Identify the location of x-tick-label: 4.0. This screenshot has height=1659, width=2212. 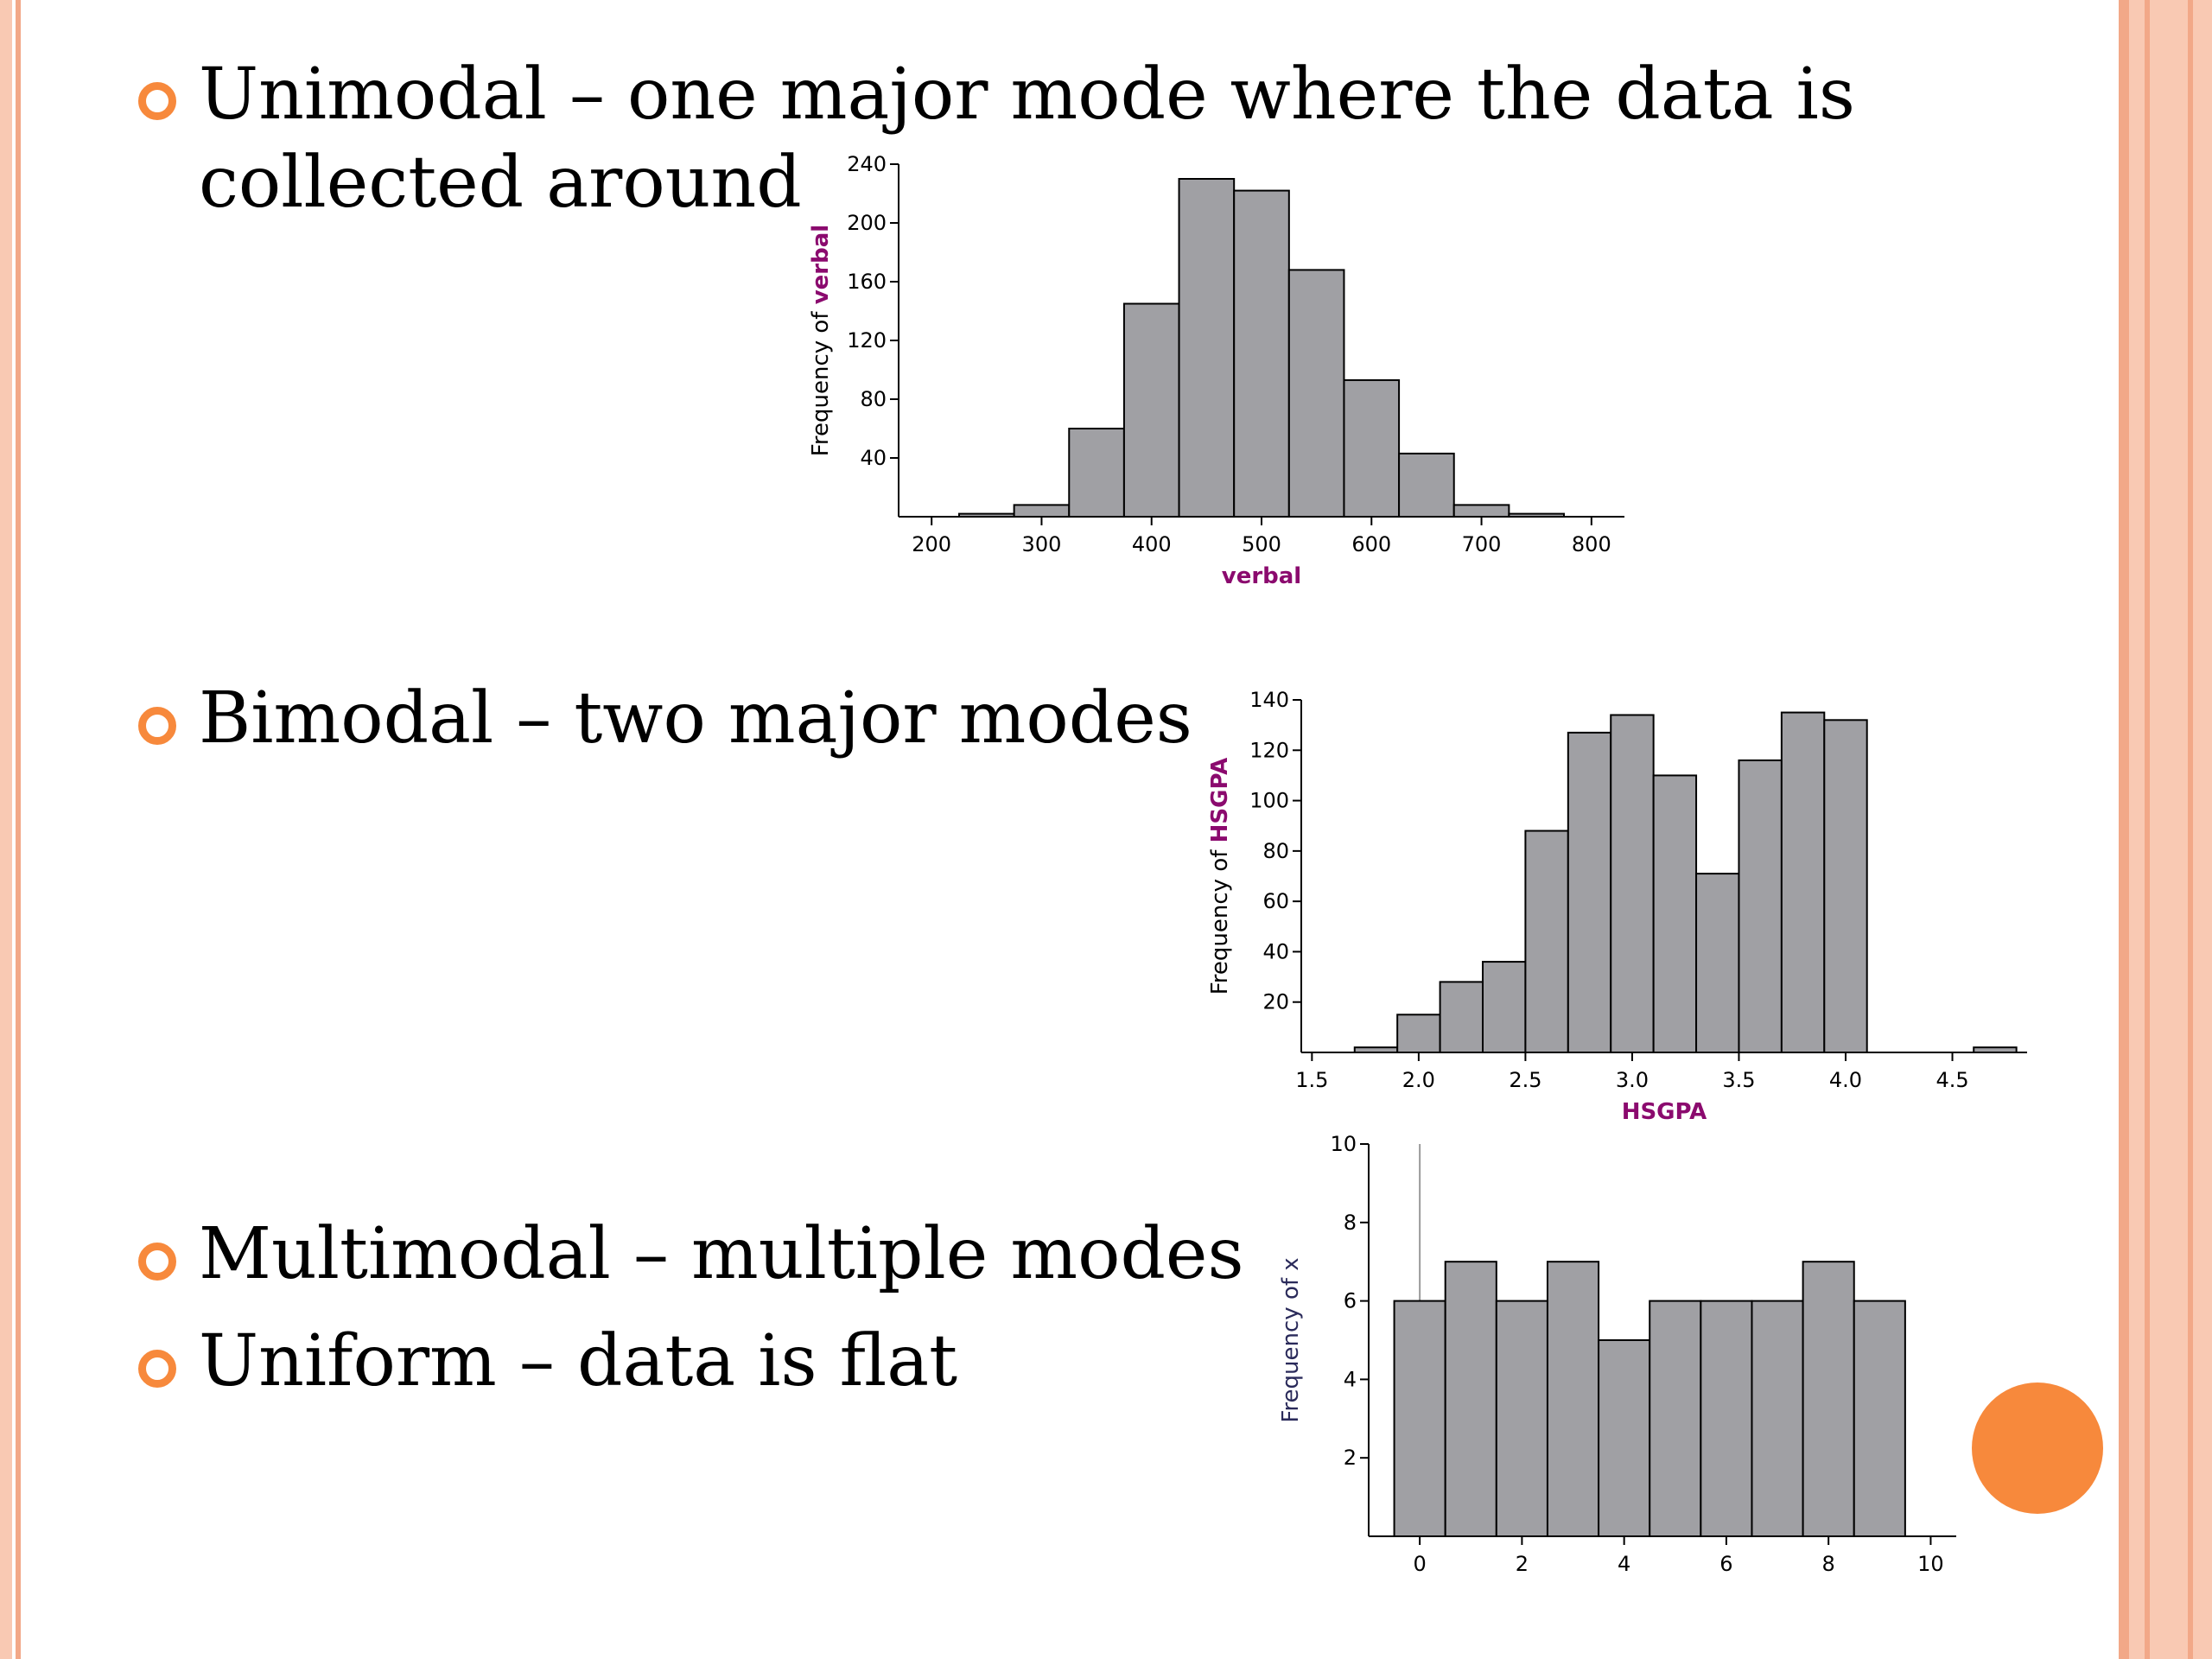
(1846, 1080).